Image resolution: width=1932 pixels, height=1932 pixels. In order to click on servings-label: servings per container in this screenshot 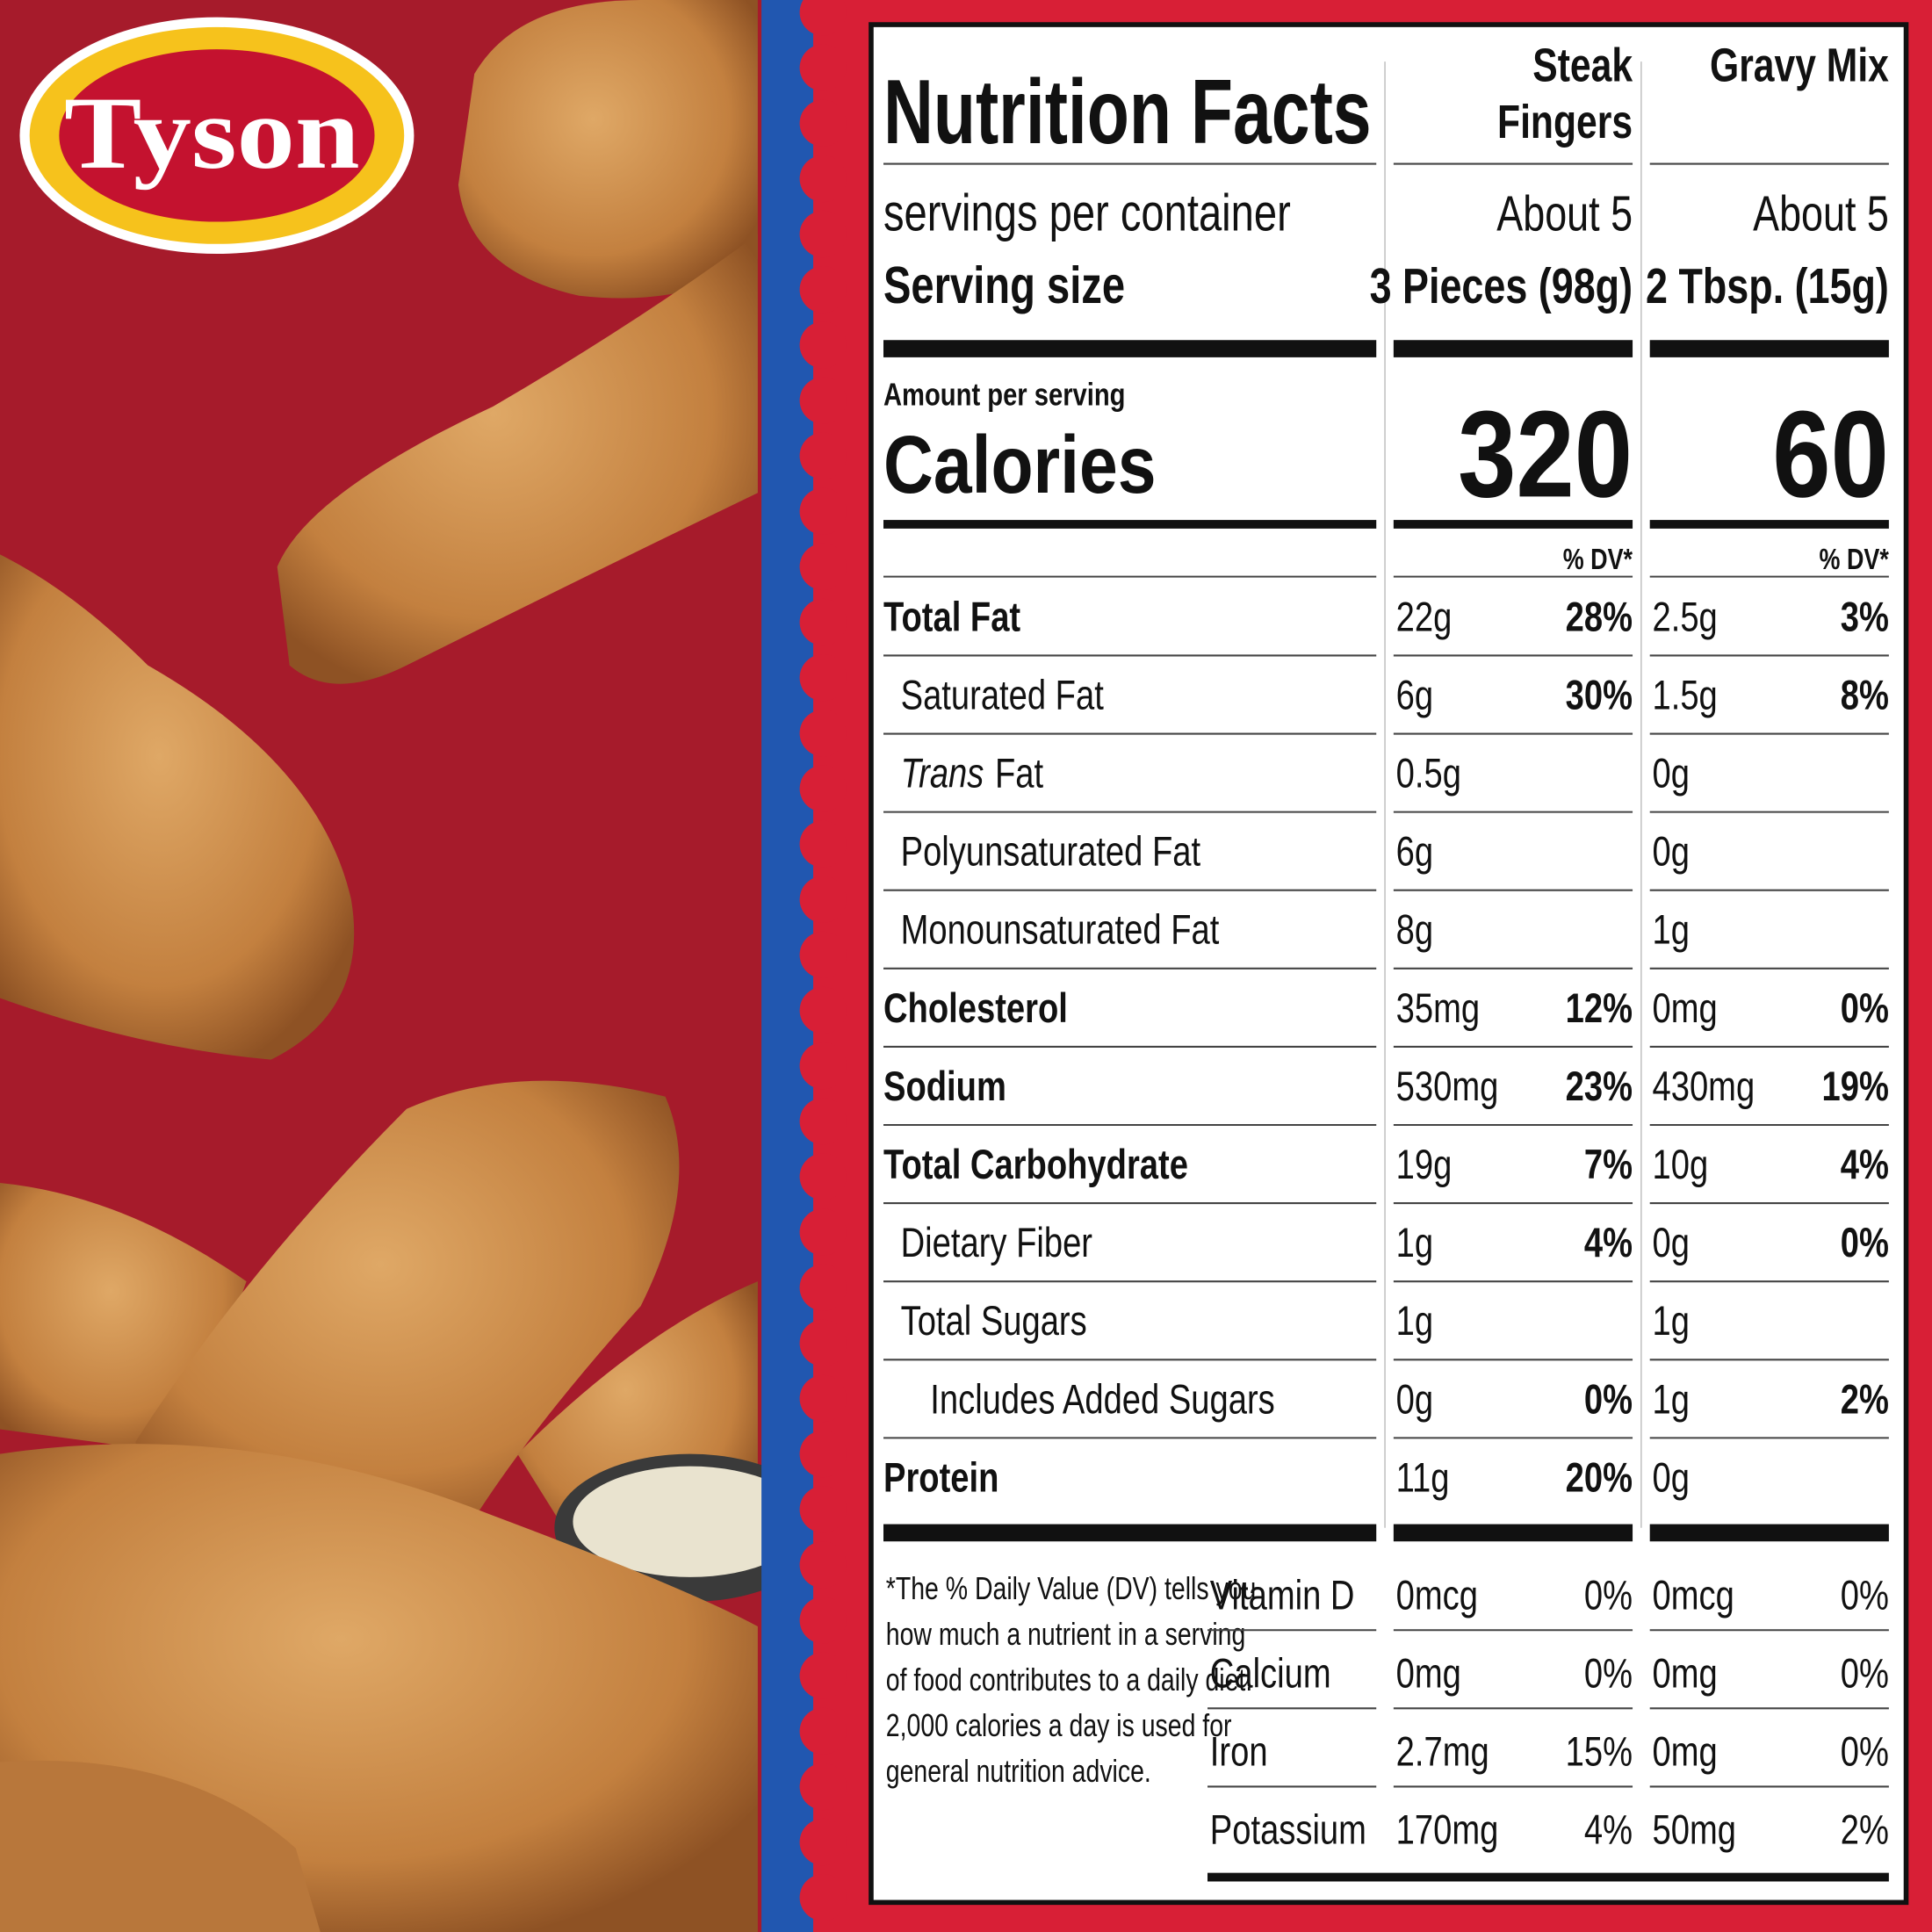, I will do `click(1087, 213)`.